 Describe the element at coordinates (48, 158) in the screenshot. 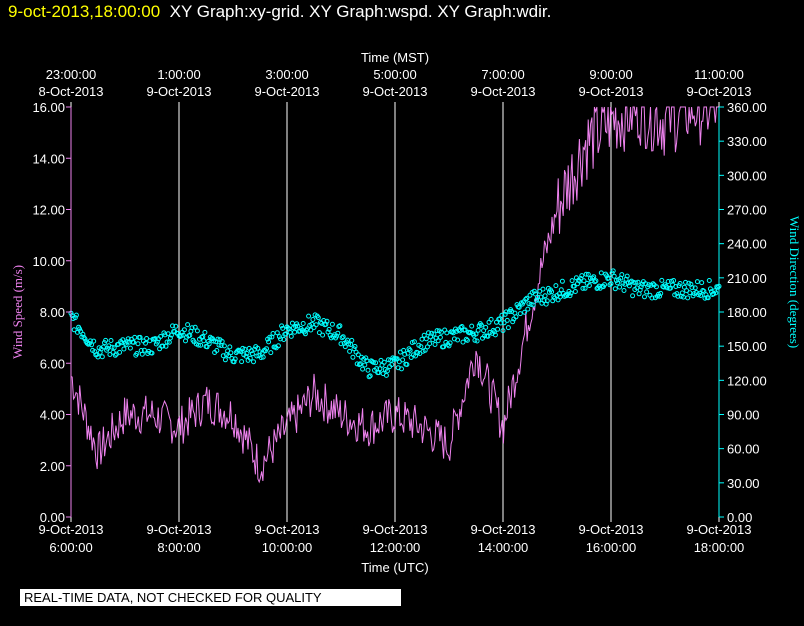

I see `left-tick-label: 14.00` at that location.